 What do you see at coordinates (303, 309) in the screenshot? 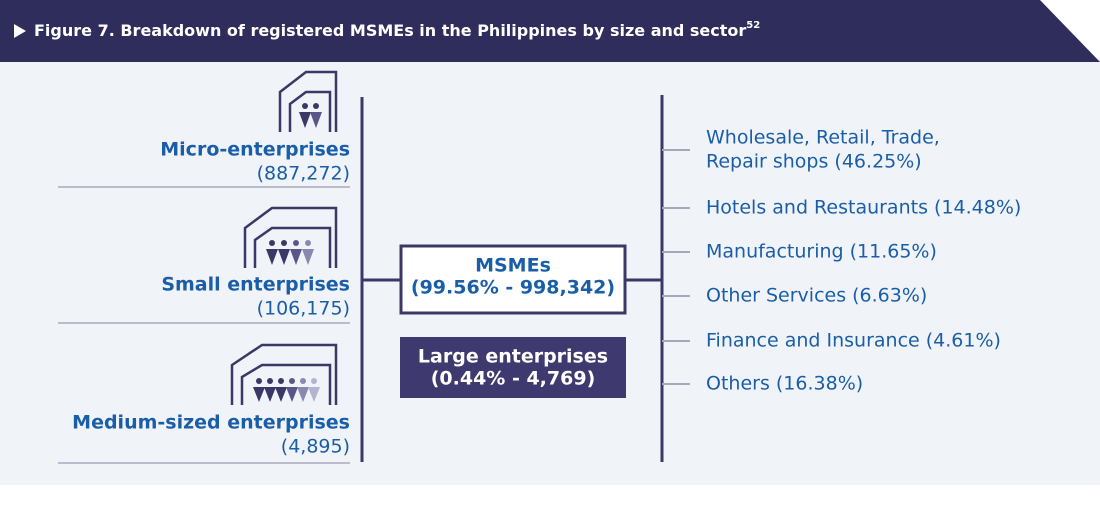
I see `size-count: (106,175)` at bounding box center [303, 309].